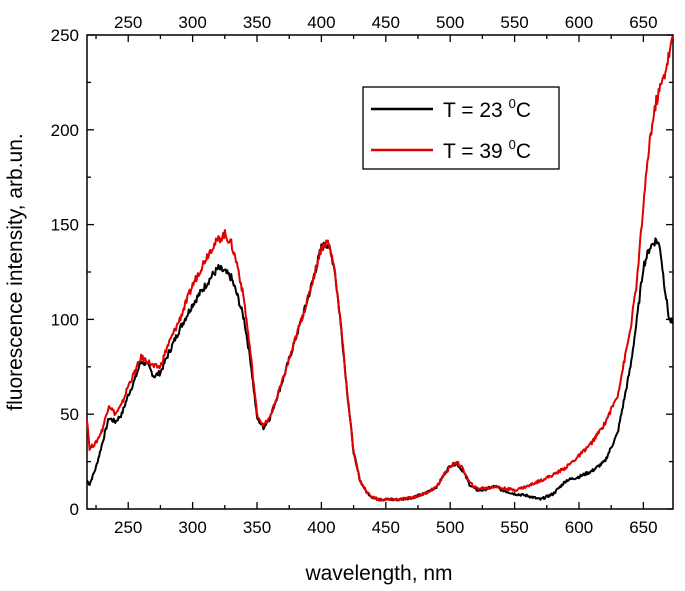  Describe the element at coordinates (257, 22) in the screenshot. I see `top-x-tick-label: 350` at that location.